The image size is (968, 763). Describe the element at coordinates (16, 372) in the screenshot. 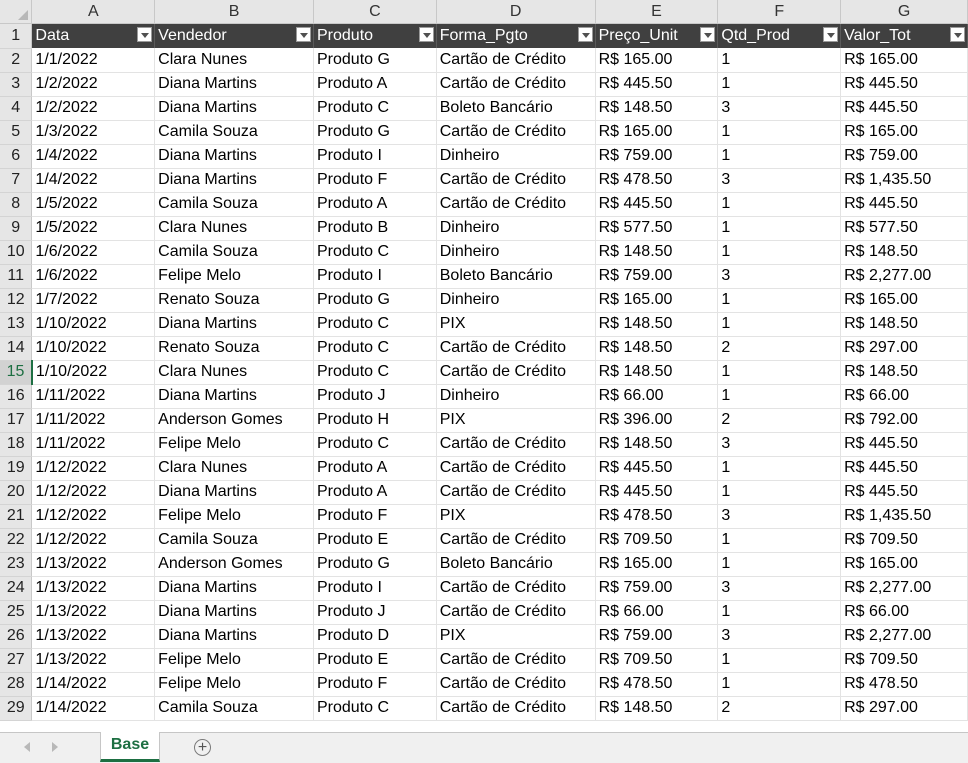

I see `row-header: 15` at that location.